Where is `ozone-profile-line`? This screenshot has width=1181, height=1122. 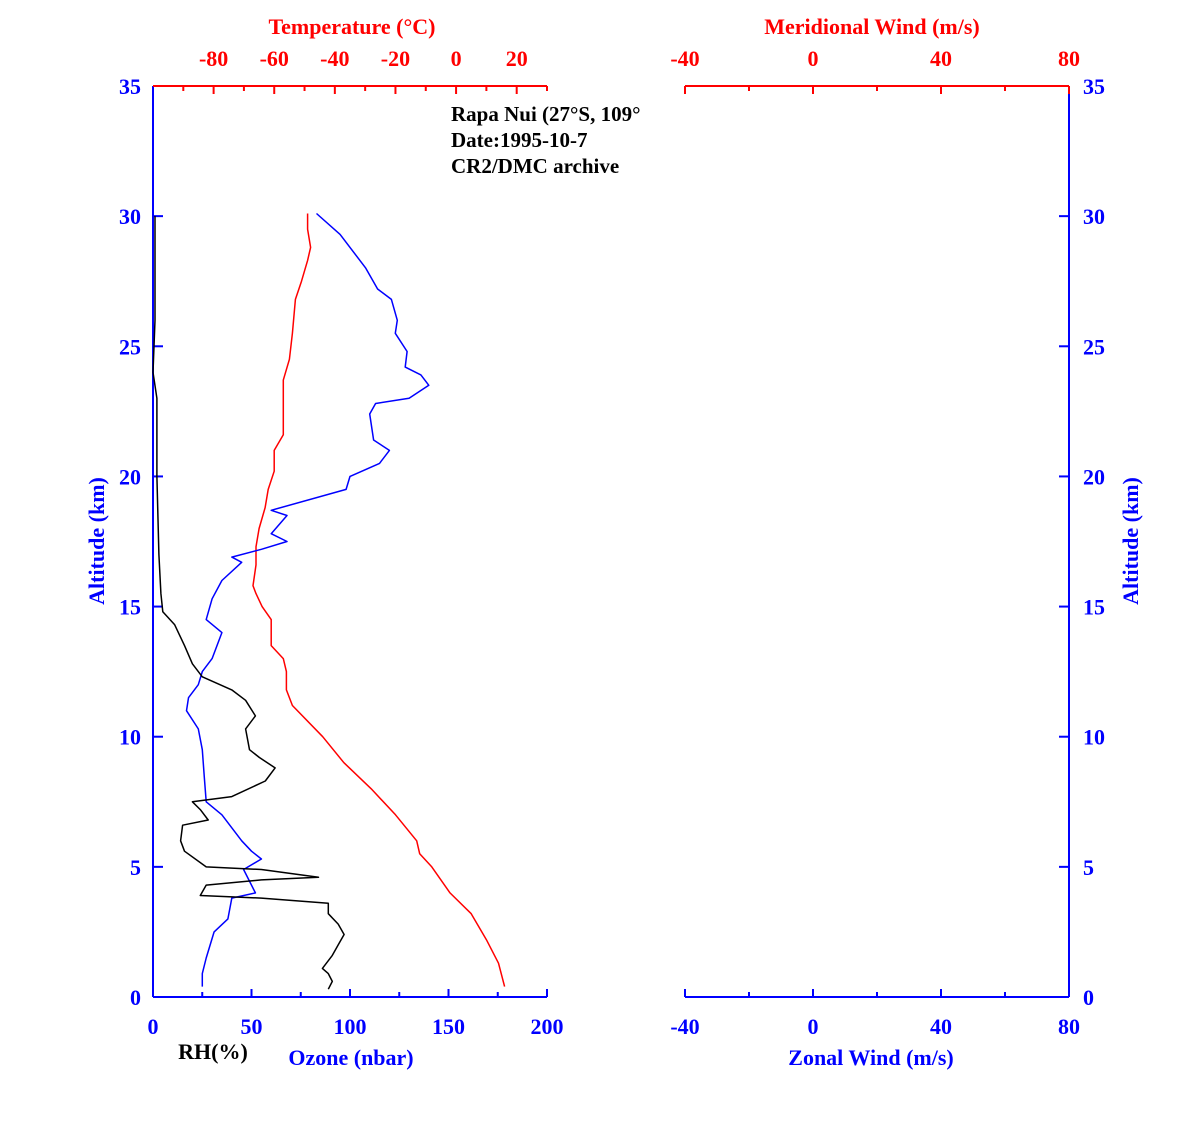
ozone-profile-line is located at coordinates (307, 599).